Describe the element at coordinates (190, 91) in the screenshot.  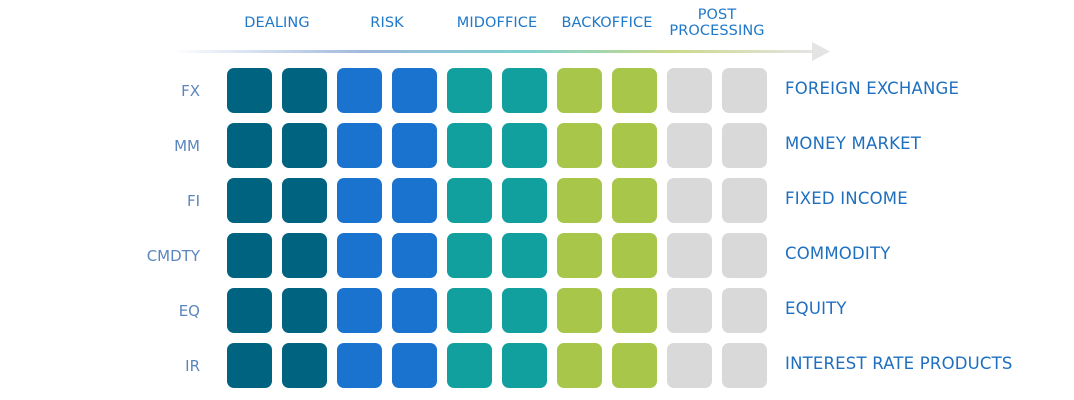
I see `row-code: FX` at that location.